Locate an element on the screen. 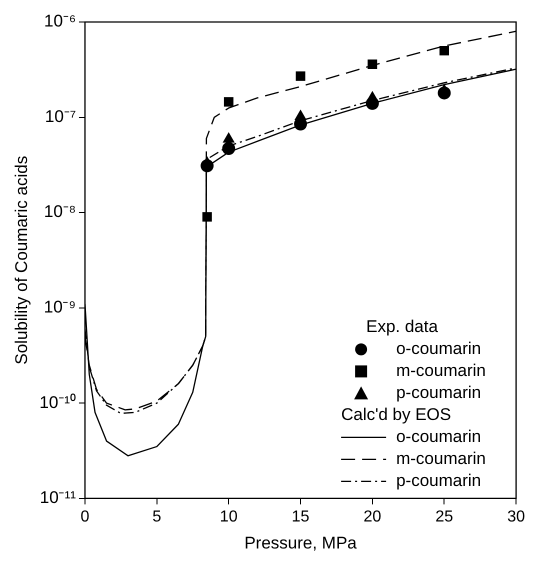 This screenshot has width=536, height=566. x-tick-label: 25 is located at coordinates (444, 517).